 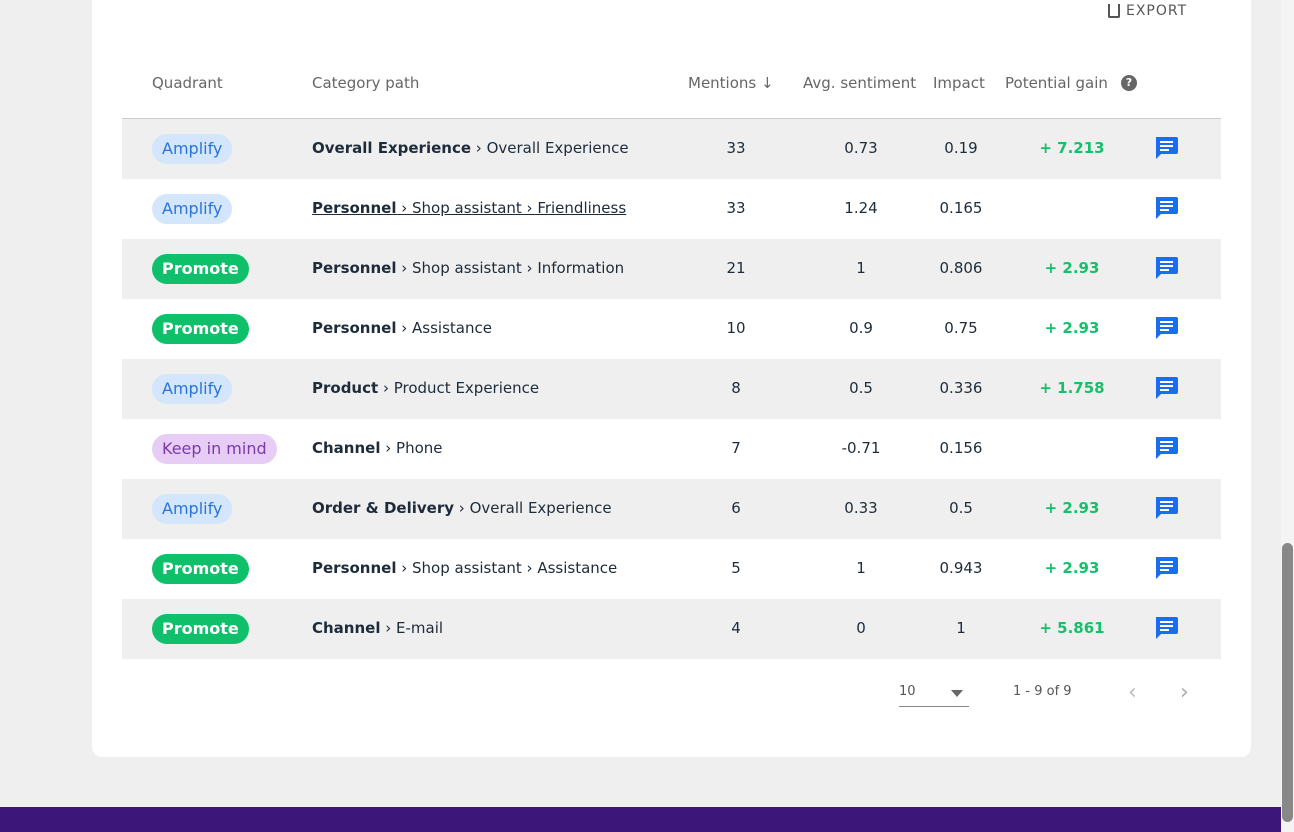 What do you see at coordinates (214, 449) in the screenshot?
I see `quadrant-badge: Keep in mind` at bounding box center [214, 449].